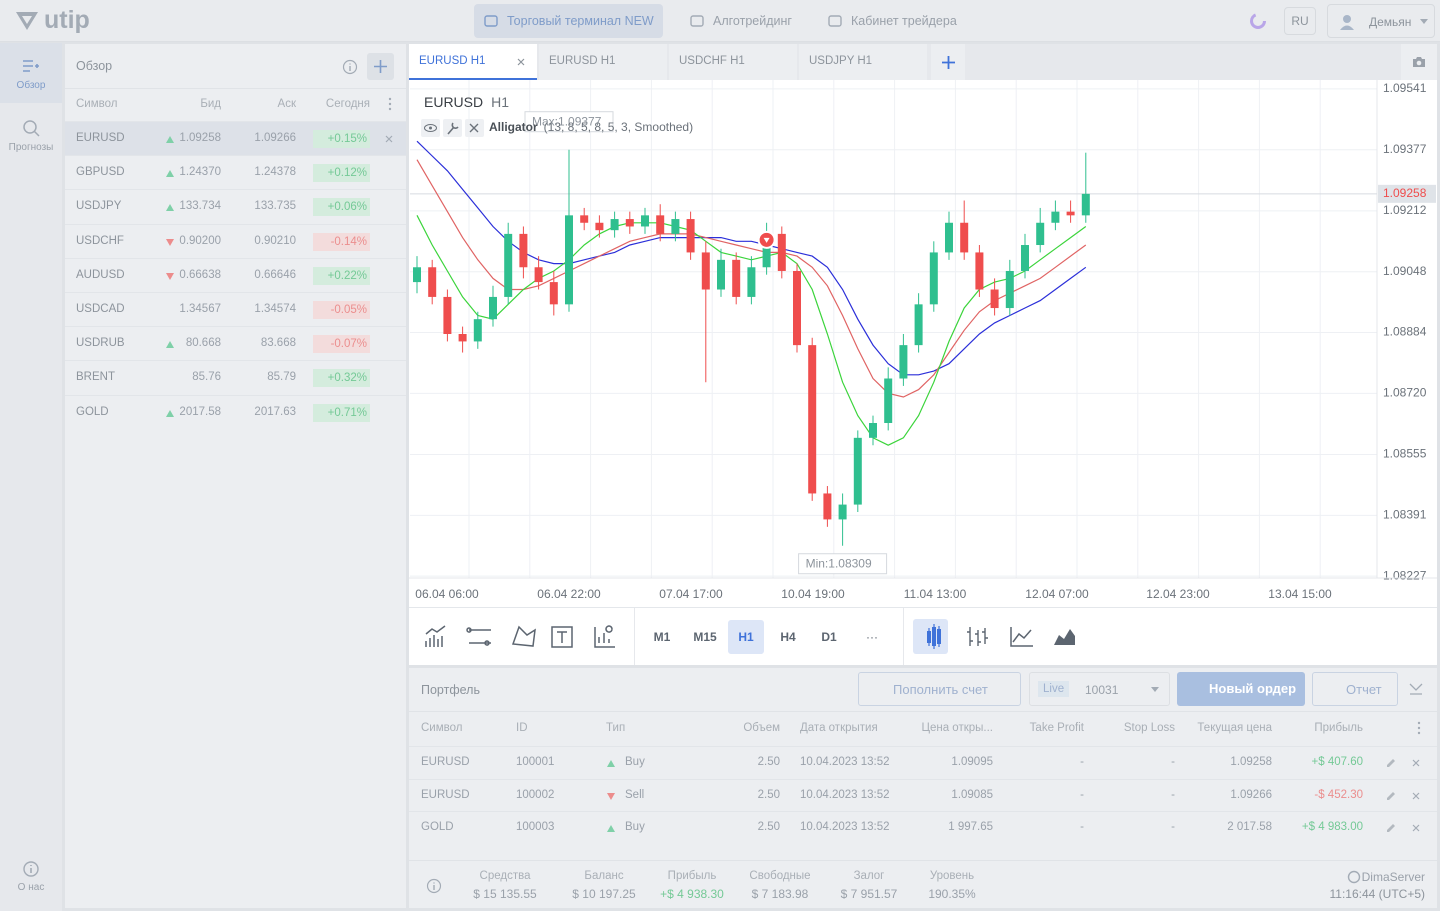 The height and width of the screenshot is (911, 1440). I want to click on column-header: Прибыль, so click(1338, 728).